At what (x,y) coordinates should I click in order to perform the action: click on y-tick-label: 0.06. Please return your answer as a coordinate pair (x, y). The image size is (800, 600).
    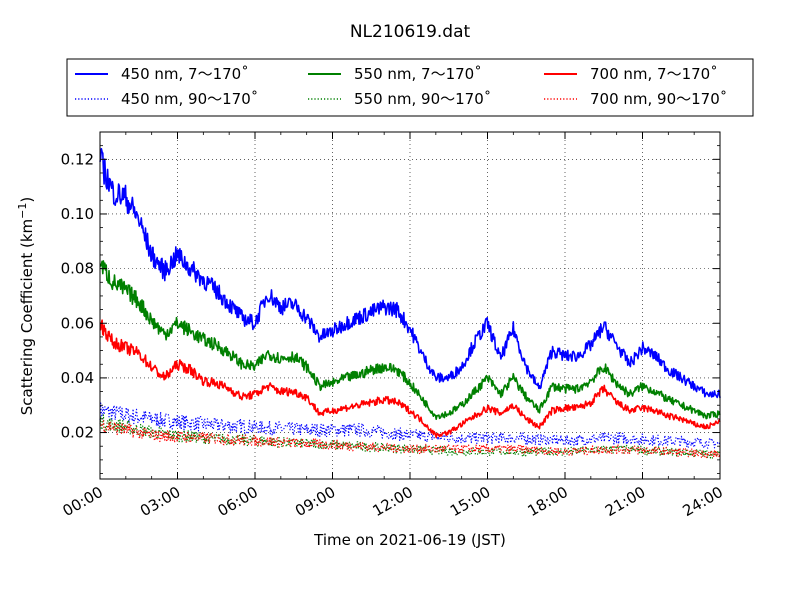
    Looking at the image, I should click on (77, 323).